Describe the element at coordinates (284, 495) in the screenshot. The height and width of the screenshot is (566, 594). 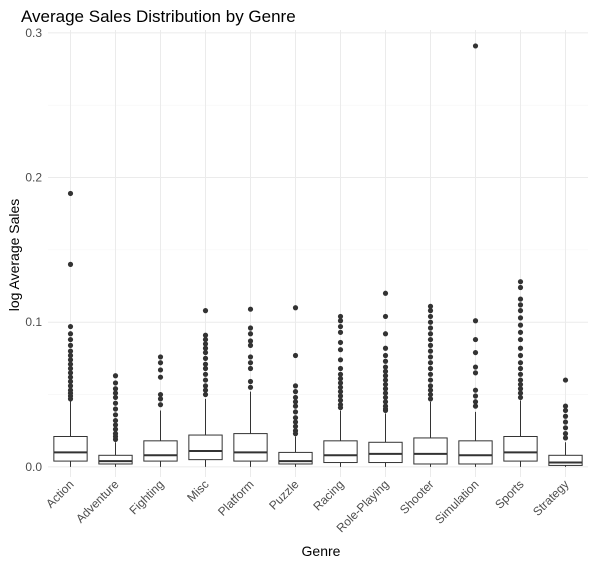
I see `x-tick-label: Puzzle` at that location.